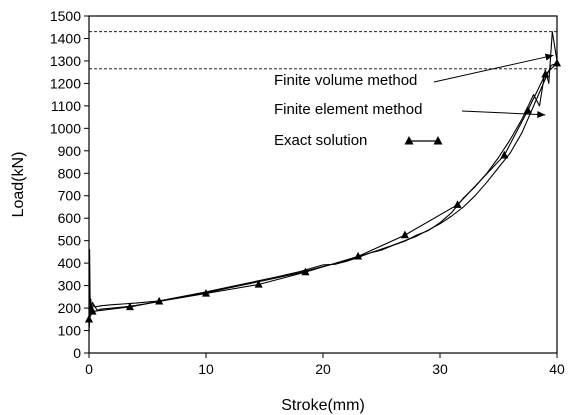 This screenshot has height=415, width=569. Describe the element at coordinates (549, 57) in the screenshot. I see `arrow-finite-volume-method-head` at that location.